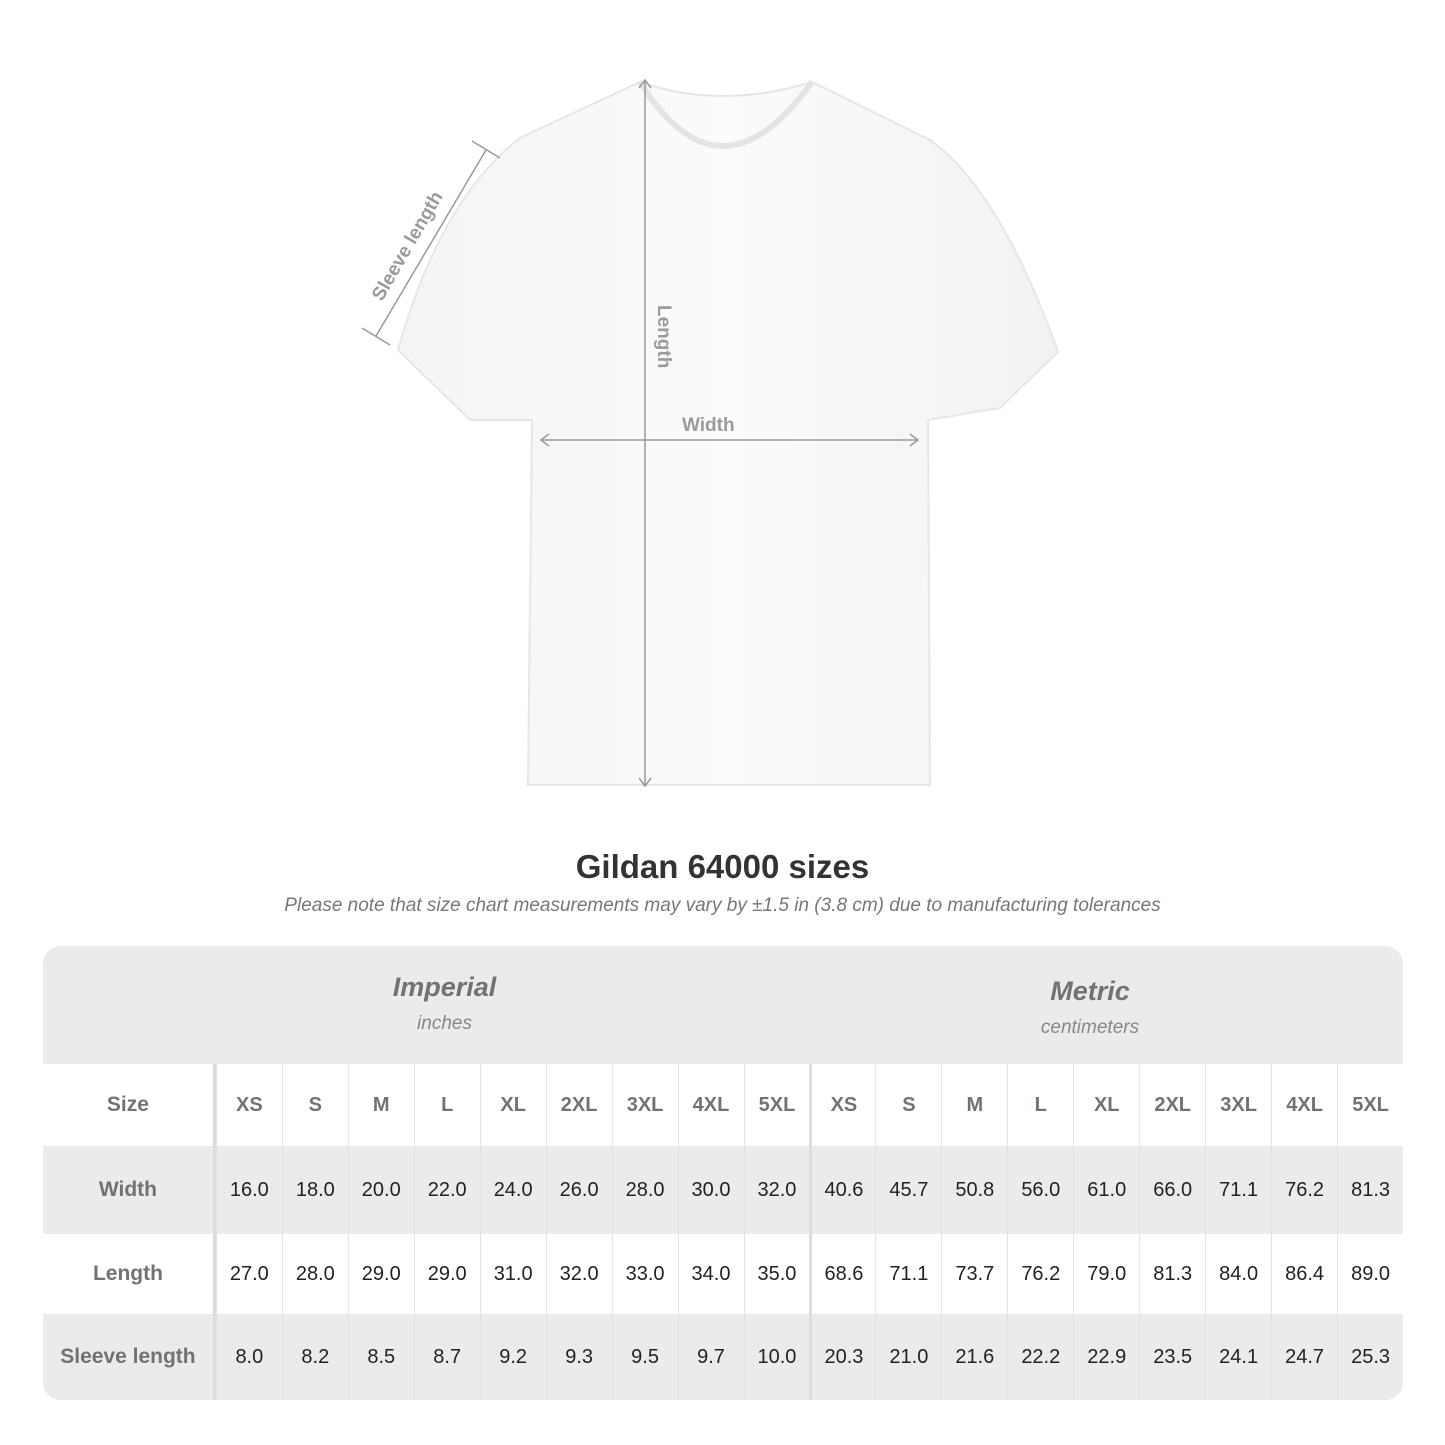 The height and width of the screenshot is (1445, 1445). Describe the element at coordinates (722, 866) in the screenshot. I see `page-title: Gildan 64000 sizes` at that location.